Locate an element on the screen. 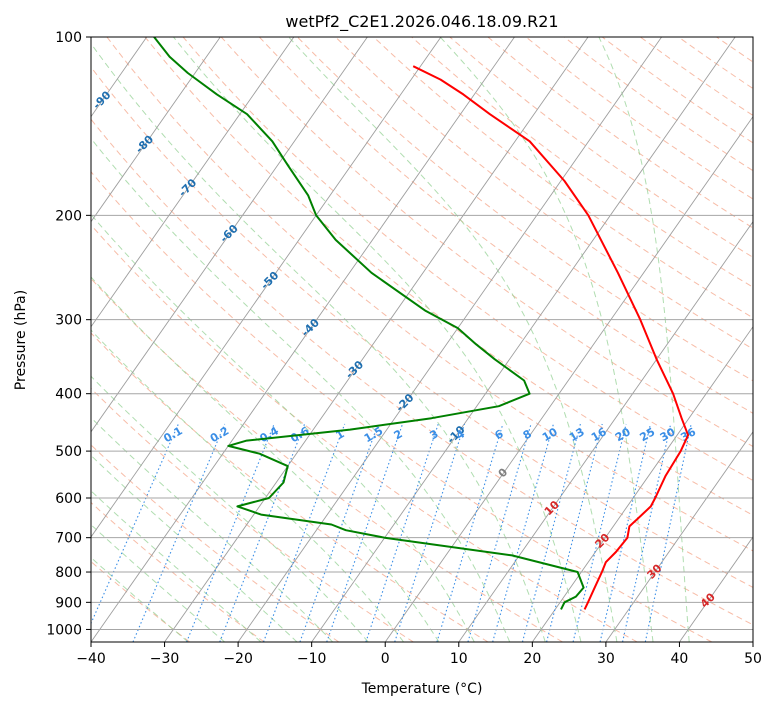 This screenshot has height=708, width=775. y-tick-label: 100 is located at coordinates (68, 38).